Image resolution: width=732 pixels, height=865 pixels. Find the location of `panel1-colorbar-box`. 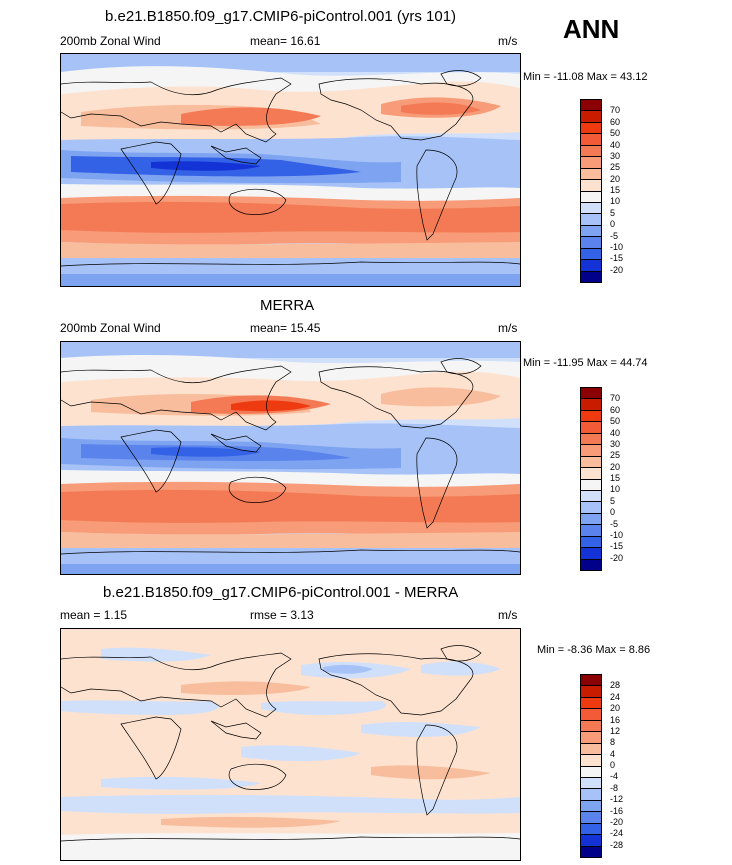

panel1-colorbar-box is located at coordinates (591, 191).